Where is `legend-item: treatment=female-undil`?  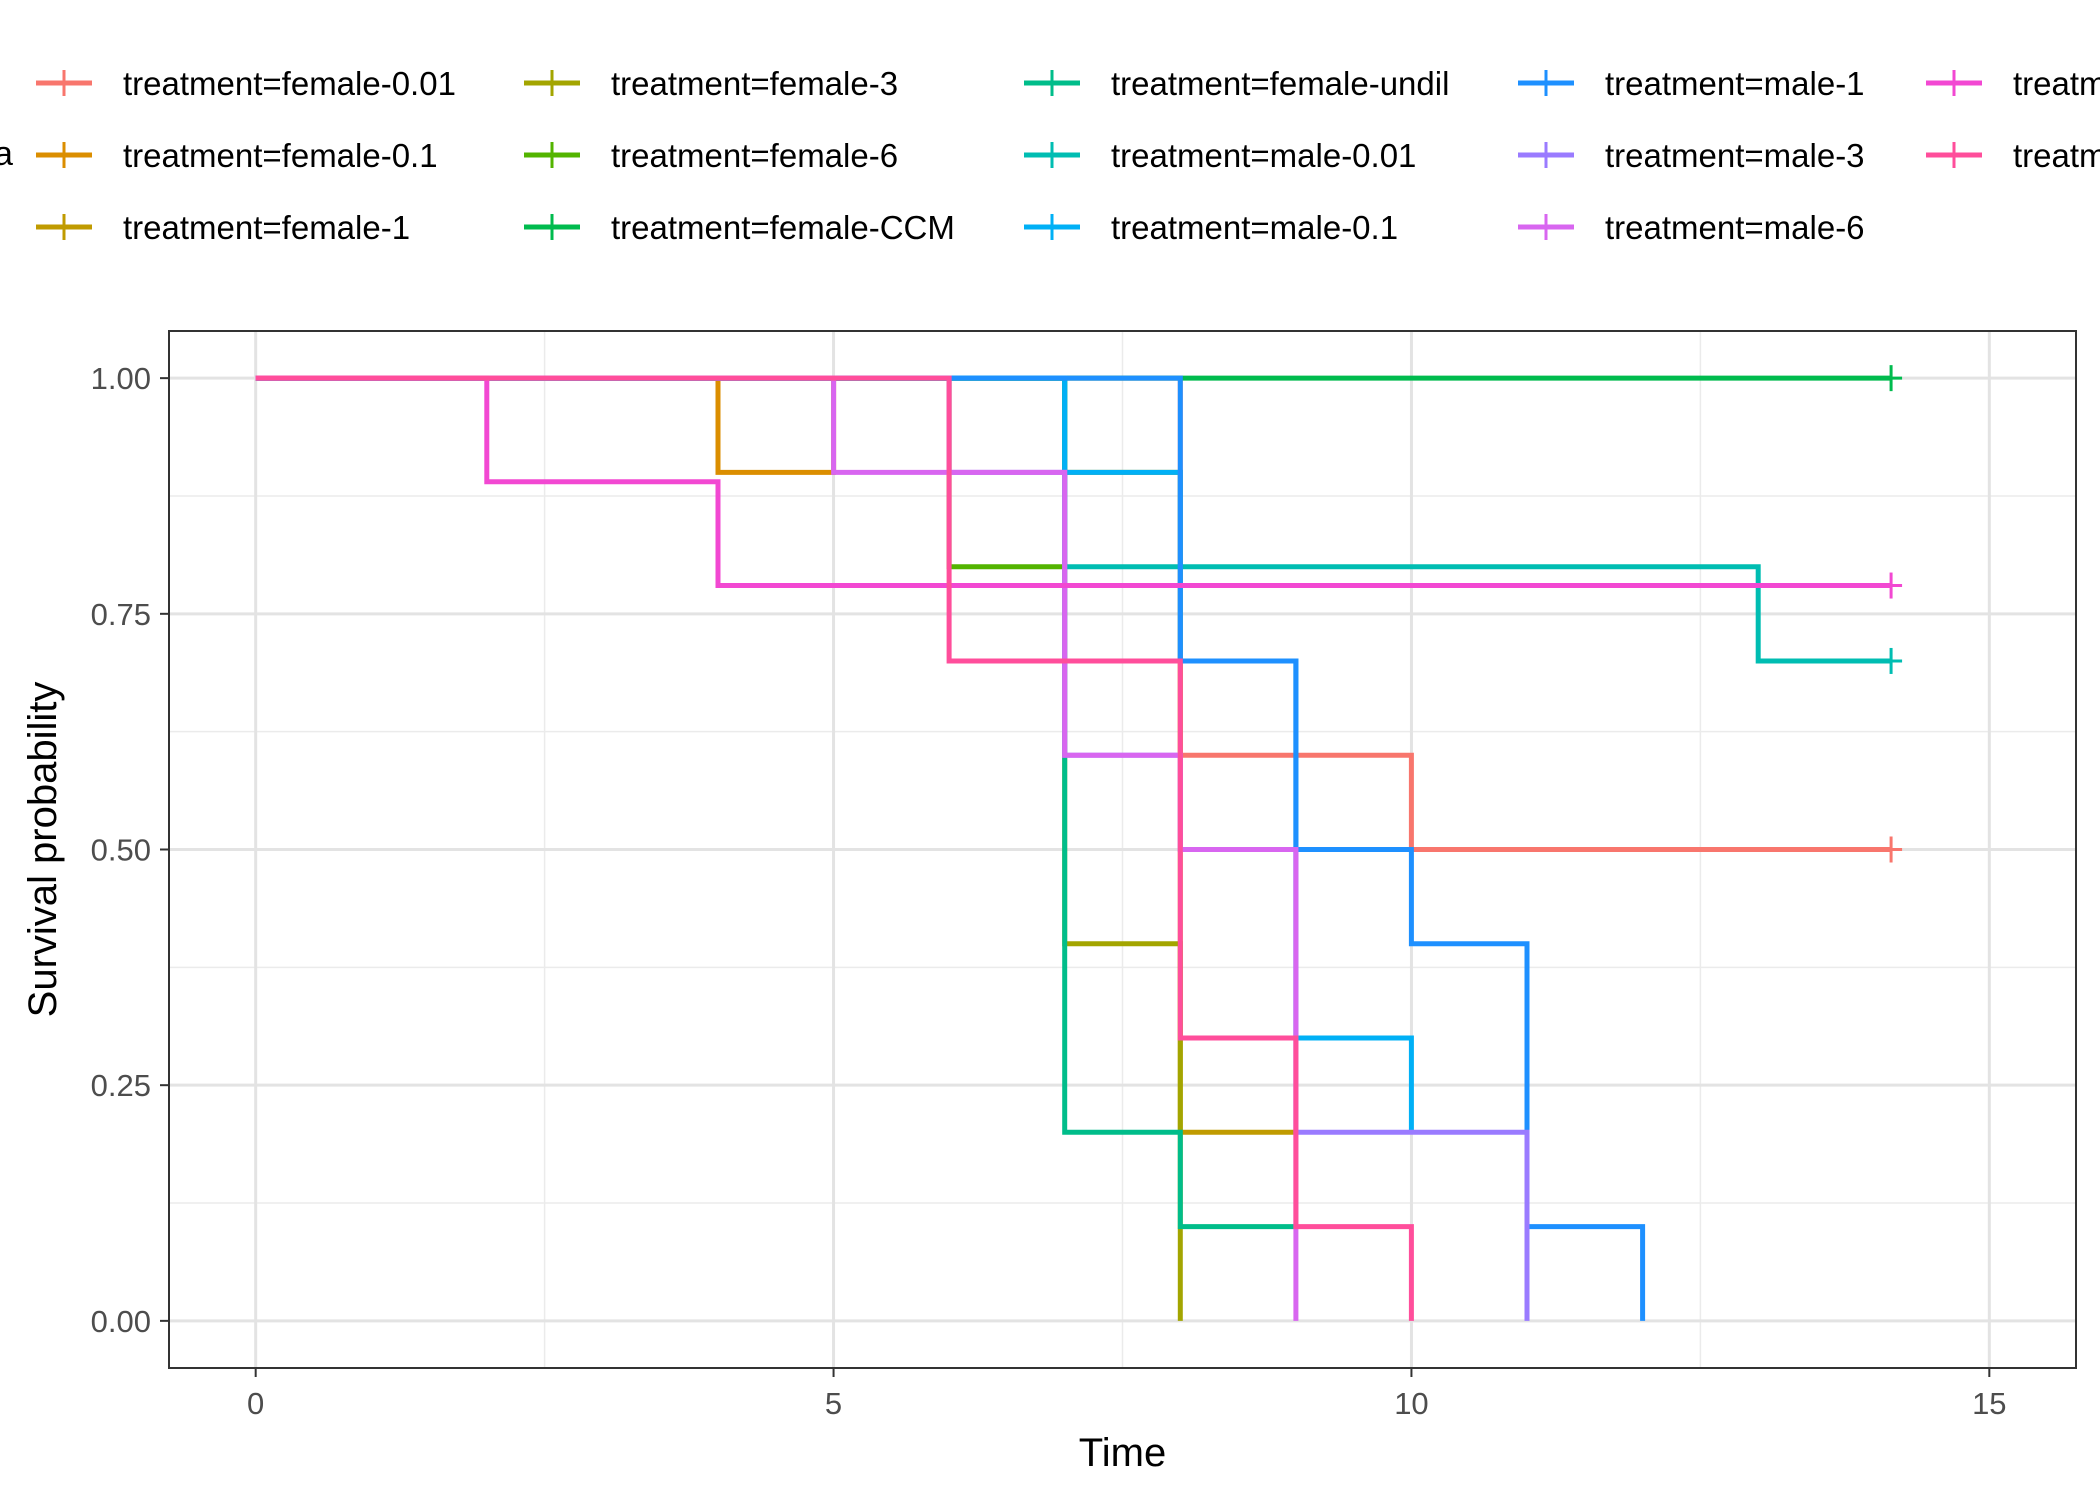 legend-item: treatment=female-undil is located at coordinates (1236, 83).